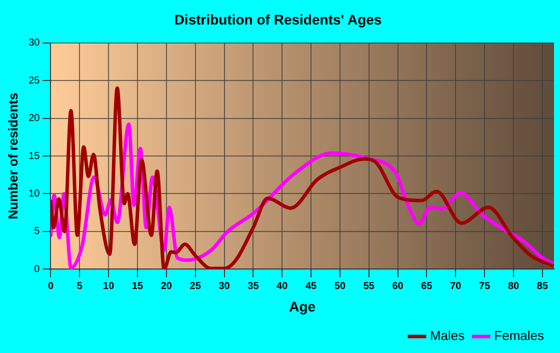 The width and height of the screenshot is (560, 353). I want to click on y-axis-title: Number of residents, so click(12, 156).